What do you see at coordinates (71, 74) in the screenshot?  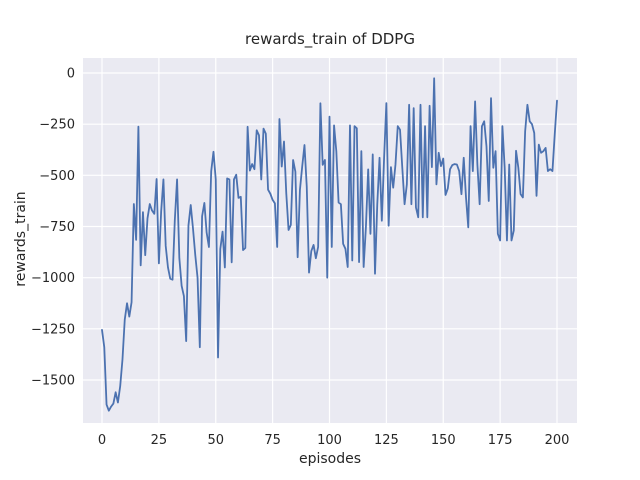 I see `y-tick-label: 0` at bounding box center [71, 74].